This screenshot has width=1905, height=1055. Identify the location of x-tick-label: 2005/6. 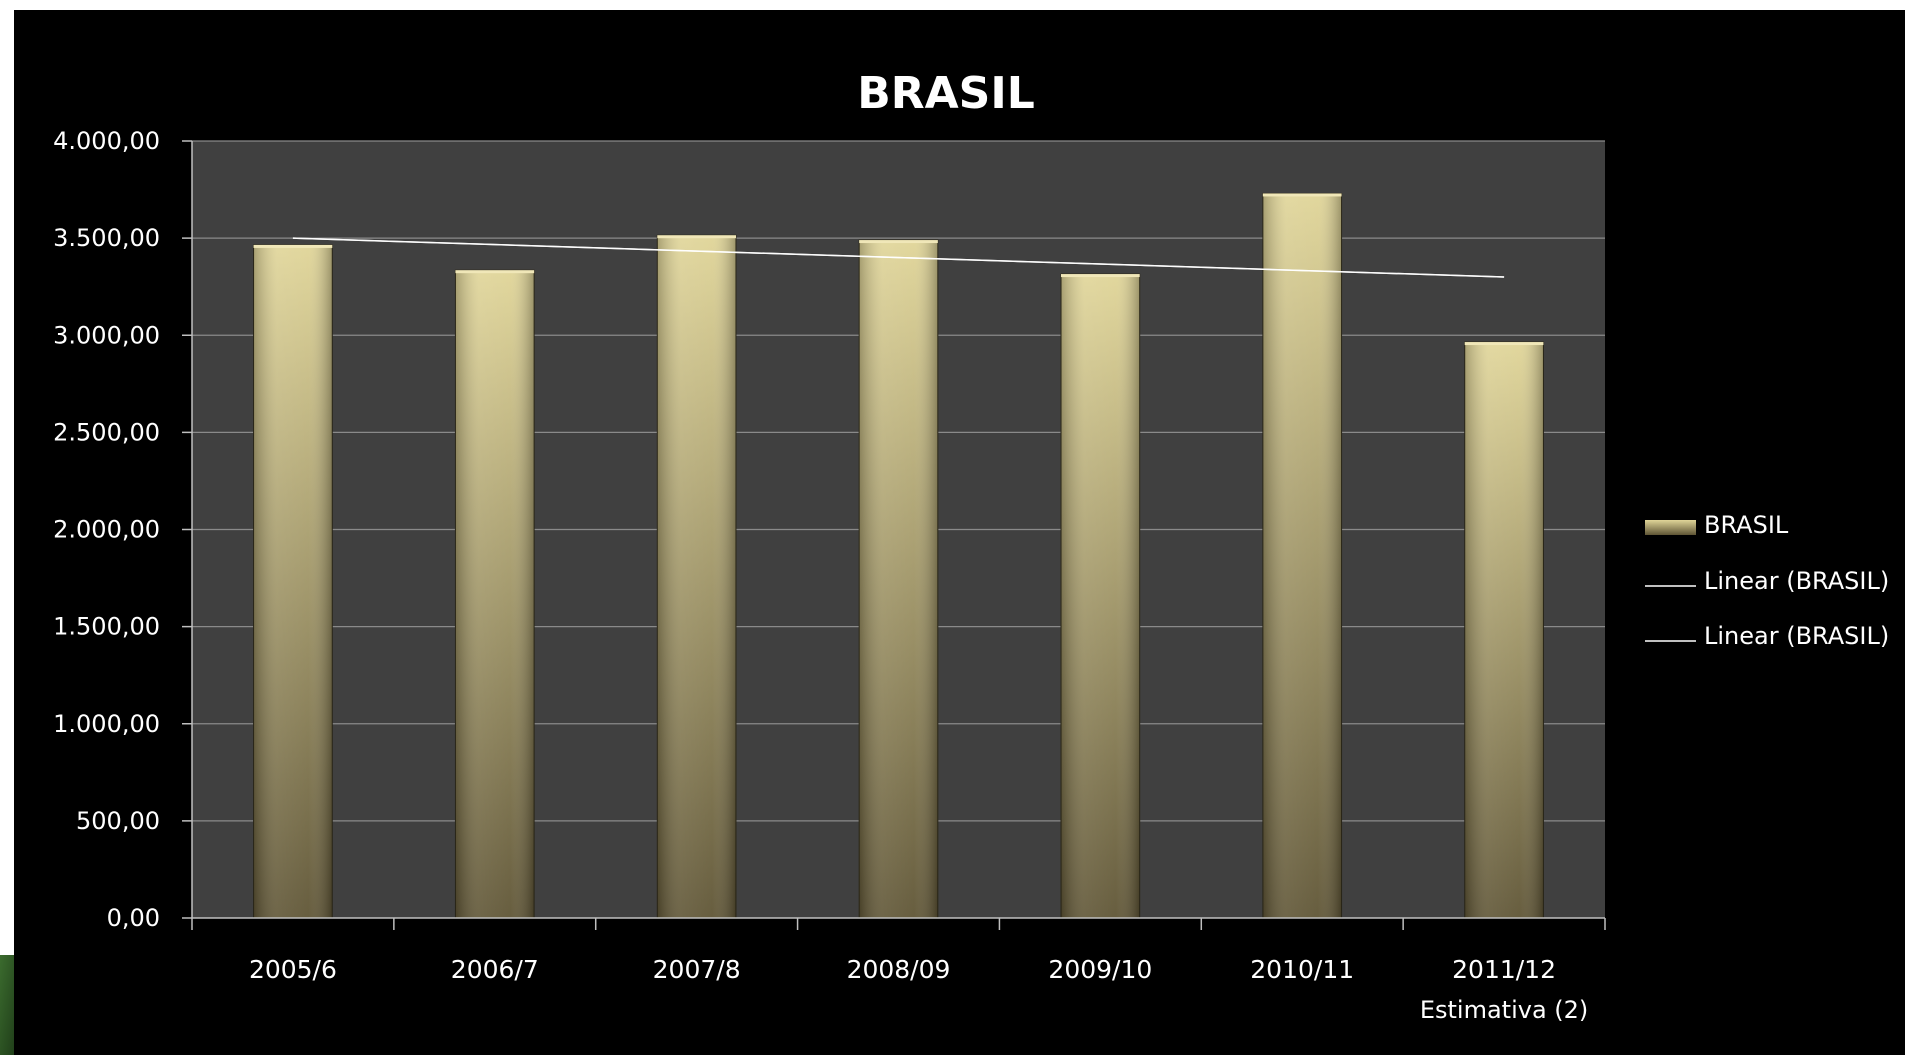
(293, 969).